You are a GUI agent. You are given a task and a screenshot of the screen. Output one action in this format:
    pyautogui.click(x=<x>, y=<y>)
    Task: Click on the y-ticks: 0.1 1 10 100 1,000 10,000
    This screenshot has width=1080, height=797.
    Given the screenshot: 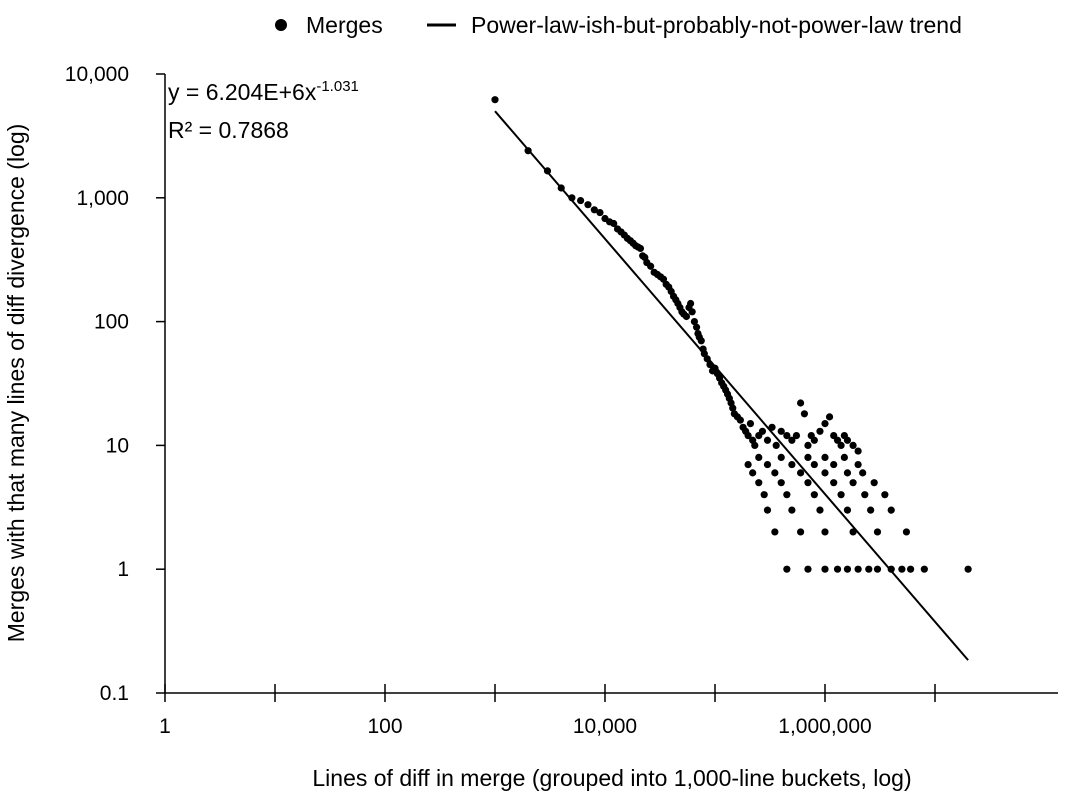 What is the action you would take?
    pyautogui.click(x=115, y=384)
    